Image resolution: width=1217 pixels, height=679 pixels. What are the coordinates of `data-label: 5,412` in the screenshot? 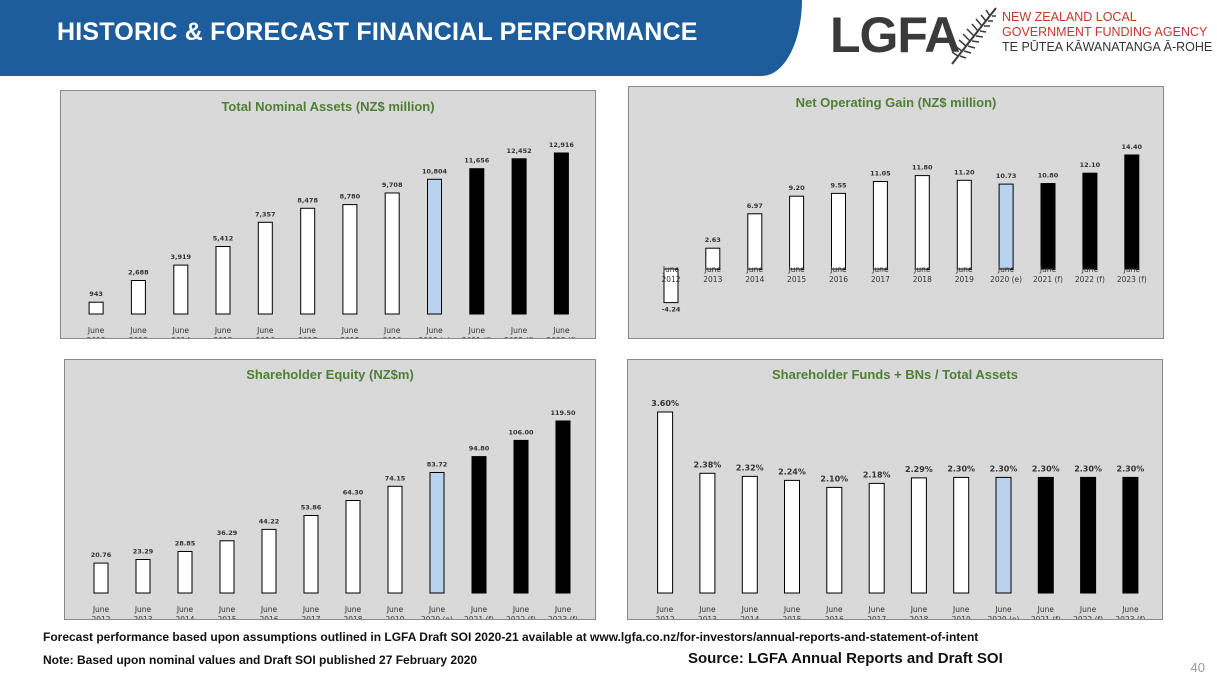 It's located at (223, 239).